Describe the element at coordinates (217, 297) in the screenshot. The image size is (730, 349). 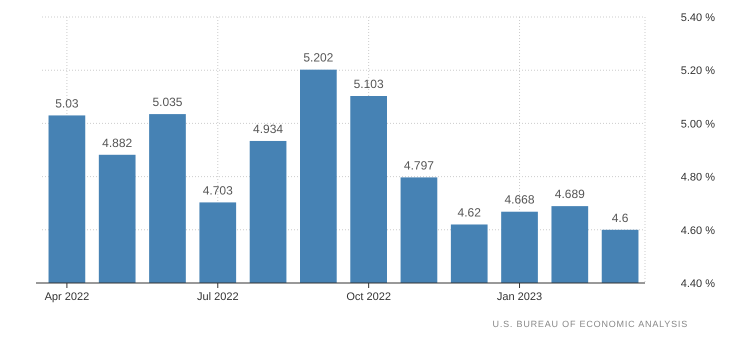
I see `x-tick-label: Jul 2022` at that location.